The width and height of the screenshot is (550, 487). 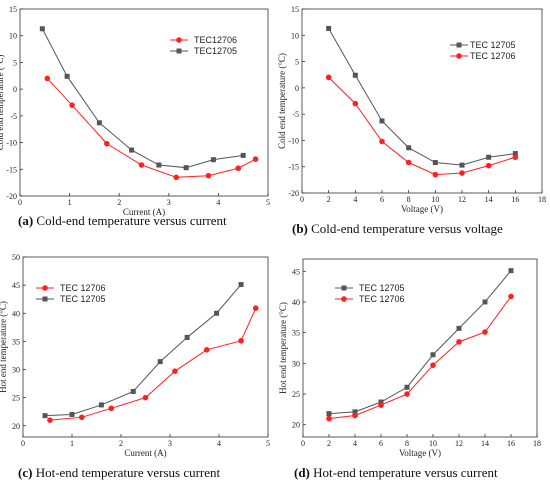 What do you see at coordinates (515, 199) in the screenshot?
I see `x-tick-label: 16` at bounding box center [515, 199].